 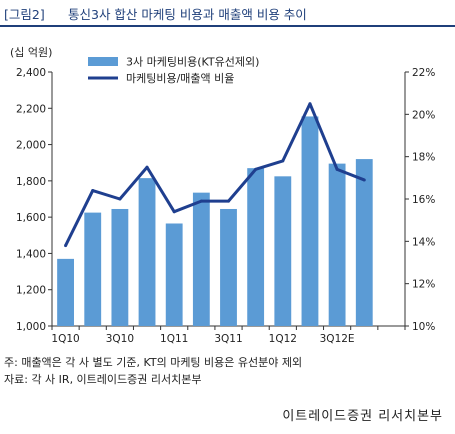 I want to click on y-right-tick-label: 10%, so click(x=423, y=327).